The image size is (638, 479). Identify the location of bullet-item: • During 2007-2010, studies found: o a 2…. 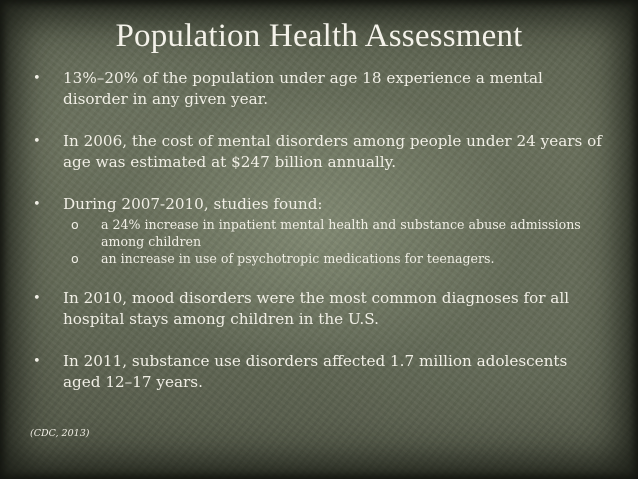
(317, 230).